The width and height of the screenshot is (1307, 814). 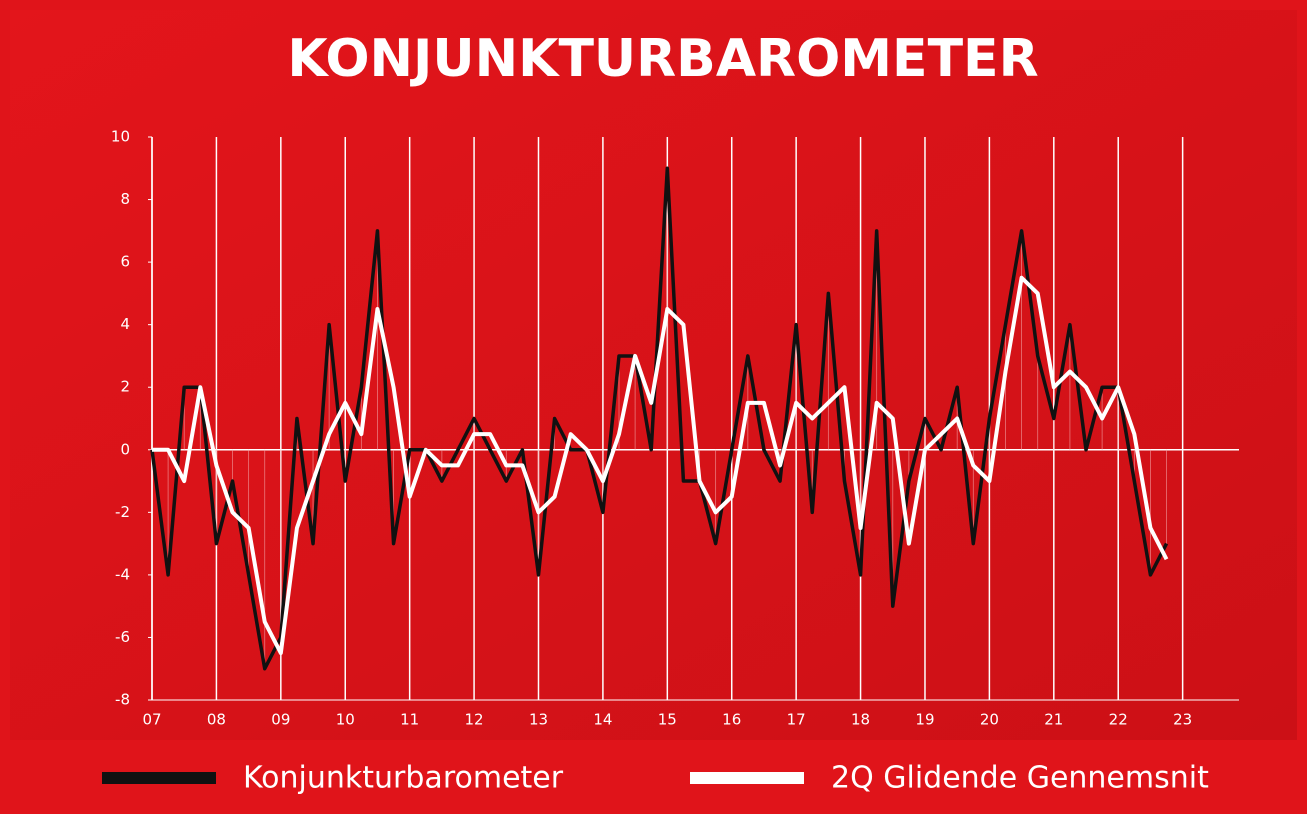 I want to click on x-tick-label: 20, so click(x=989, y=720).